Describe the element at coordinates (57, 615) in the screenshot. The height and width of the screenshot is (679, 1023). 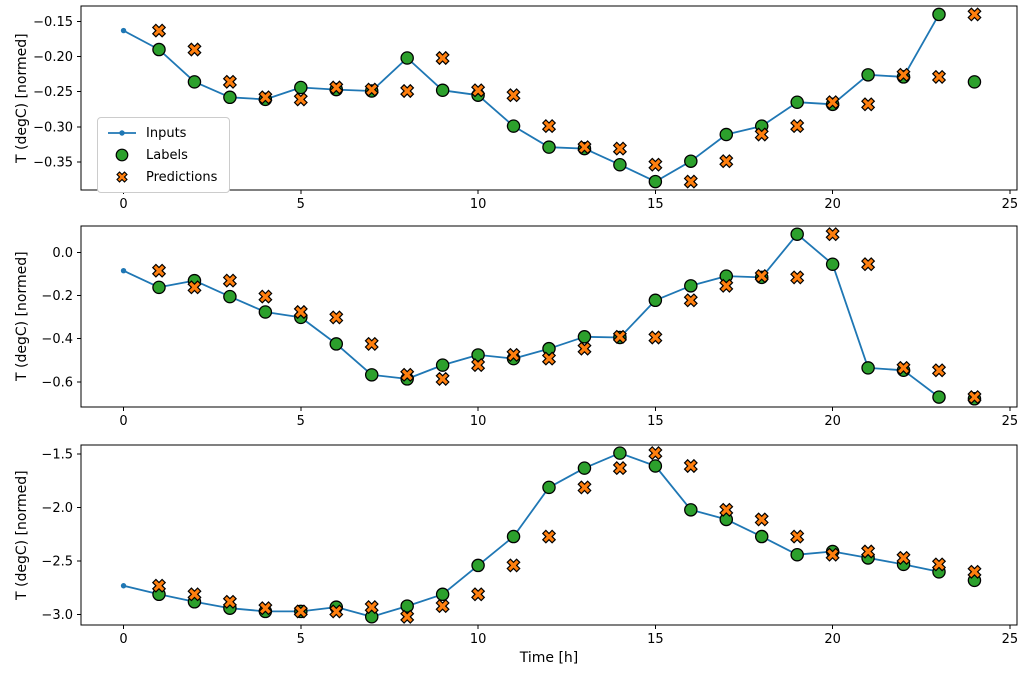
I see `y-tick-label: −3.0` at that location.